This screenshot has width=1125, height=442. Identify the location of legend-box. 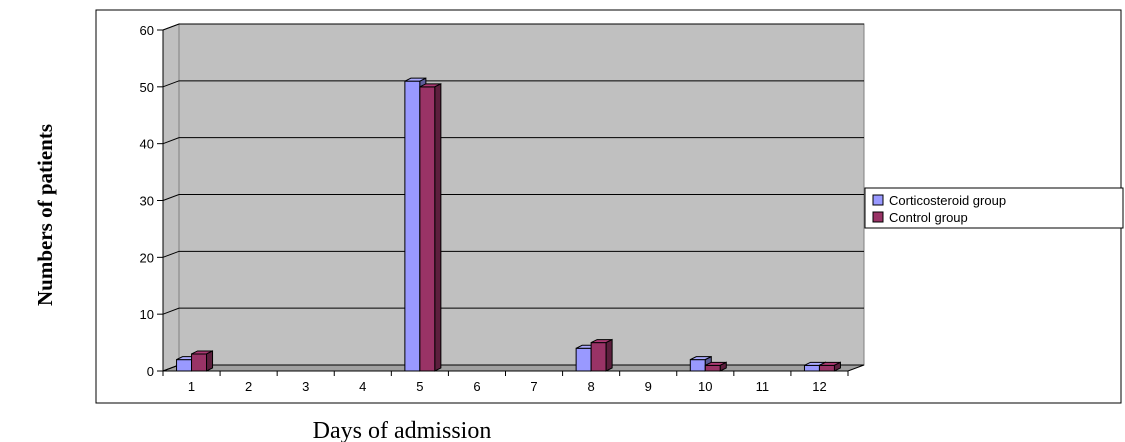
(994, 208).